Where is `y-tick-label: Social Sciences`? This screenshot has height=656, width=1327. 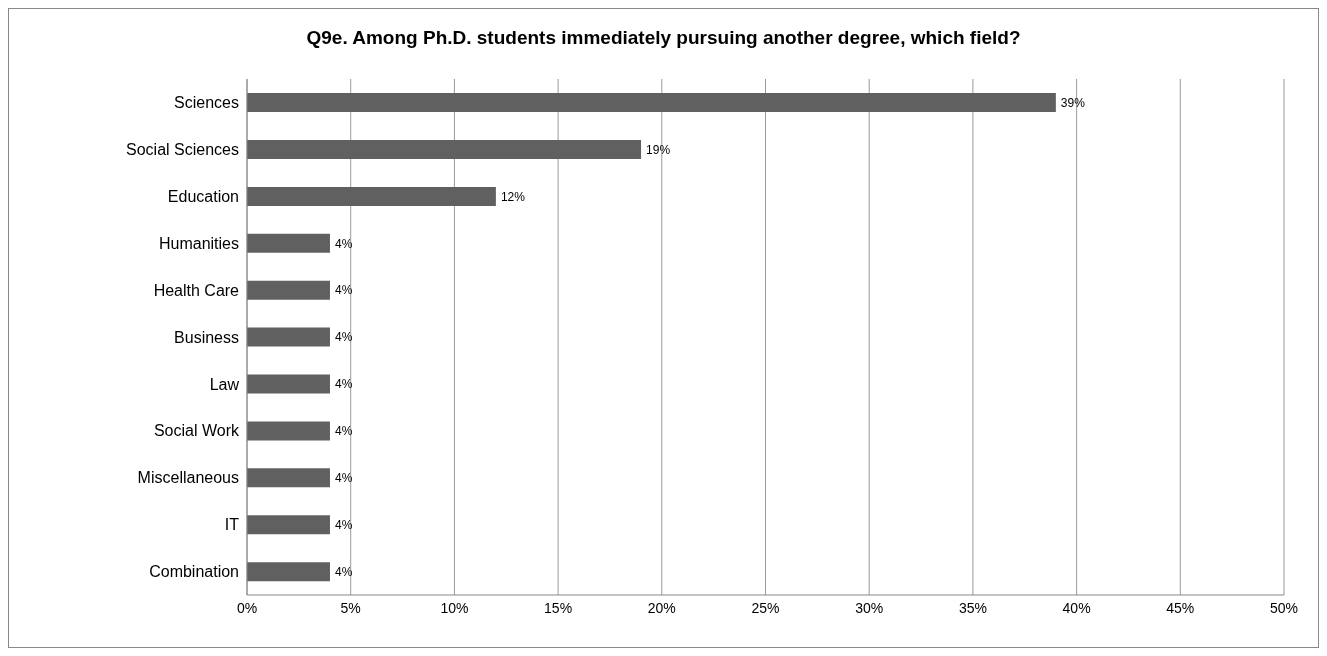 y-tick-label: Social Sciences is located at coordinates (182, 150).